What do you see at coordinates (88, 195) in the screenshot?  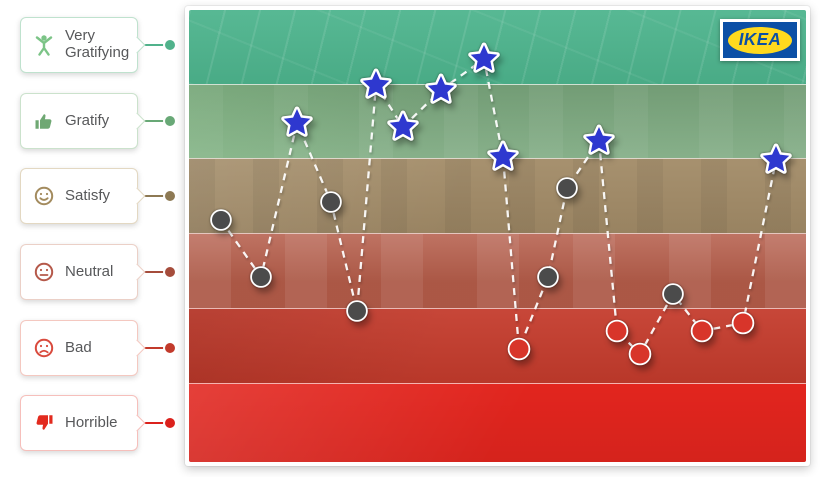 I see `level-label: Satisfy` at bounding box center [88, 195].